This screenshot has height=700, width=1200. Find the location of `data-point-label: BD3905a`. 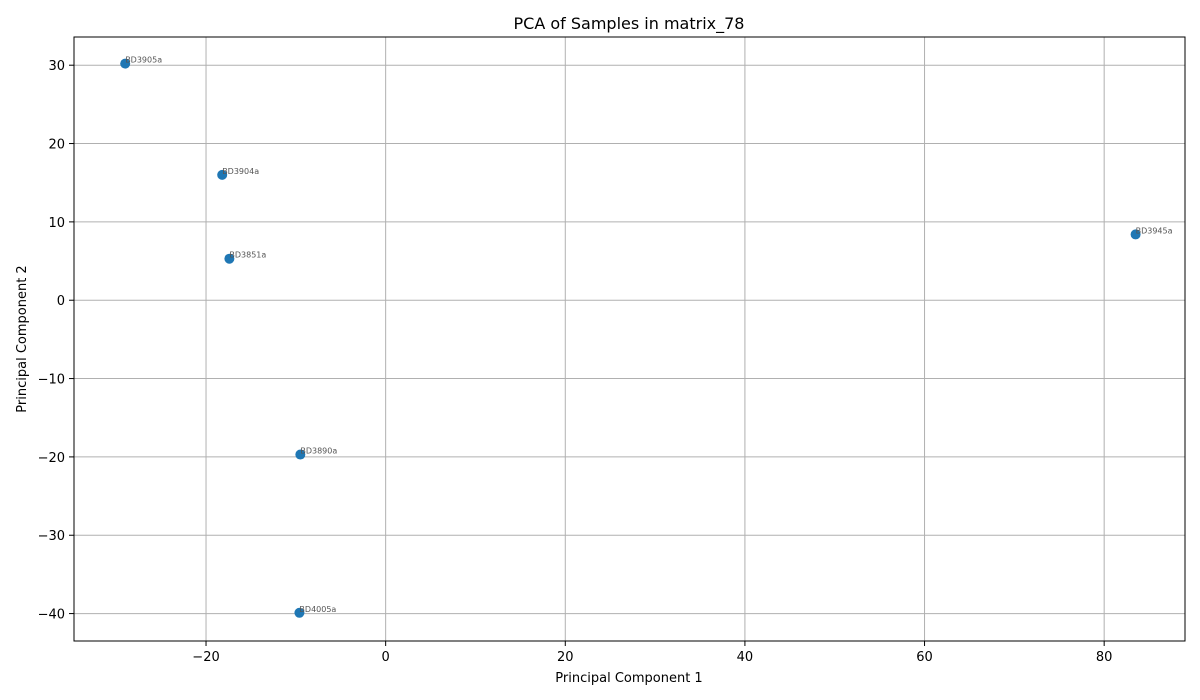

data-point-label: BD3905a is located at coordinates (143, 60).